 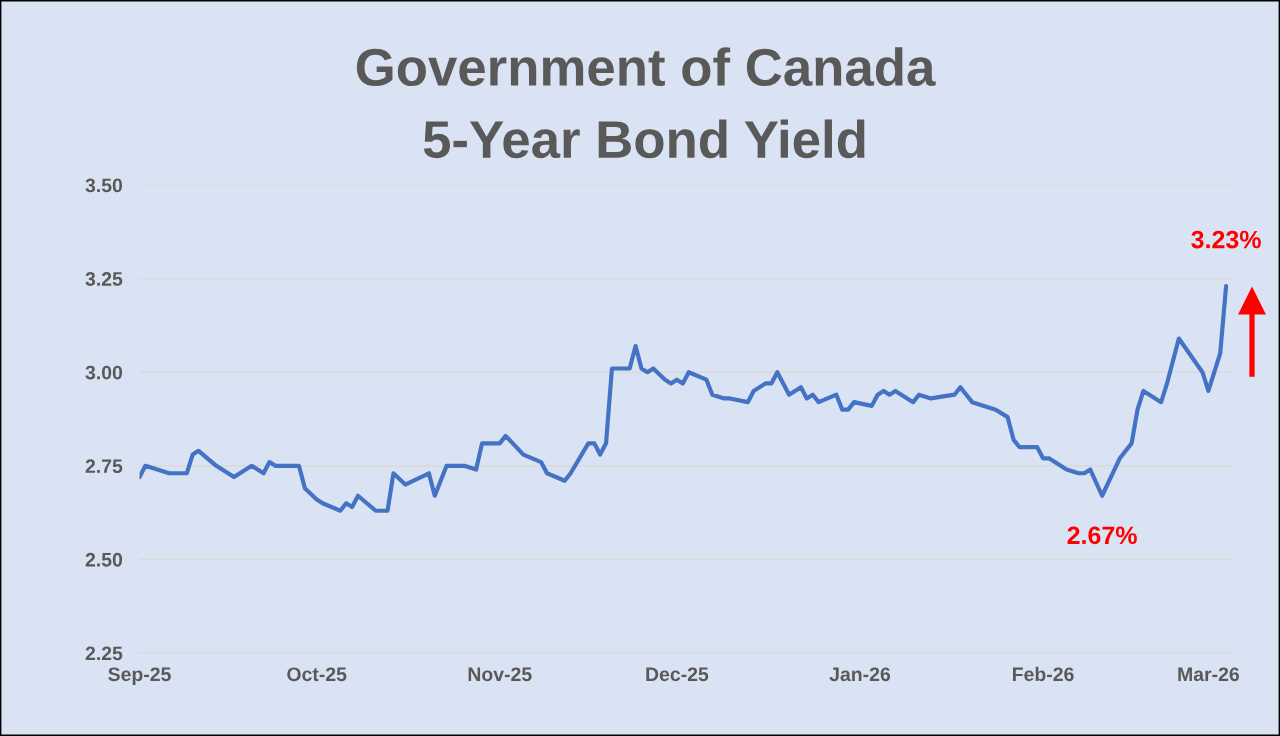 I want to click on x-tick-label: Jan-26, so click(x=860, y=674).